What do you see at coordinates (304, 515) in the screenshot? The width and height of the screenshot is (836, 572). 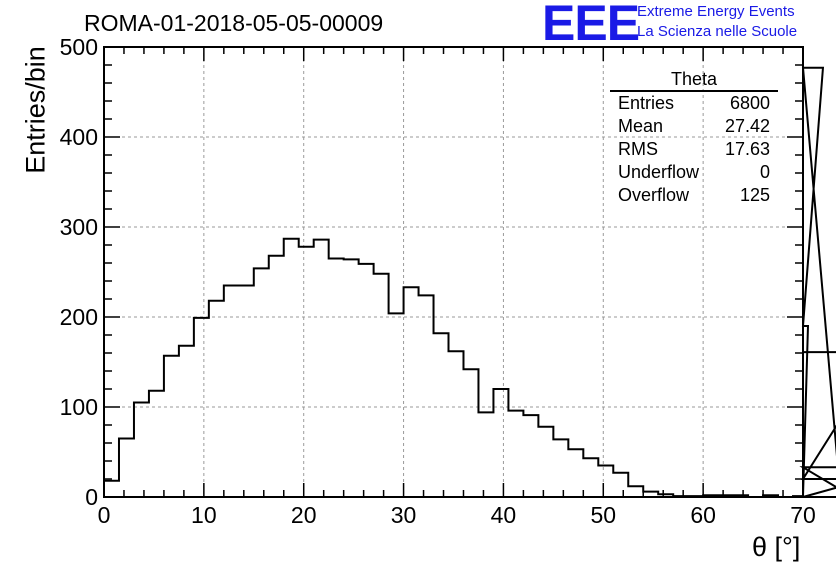 I see `x-tick-label: 20` at bounding box center [304, 515].